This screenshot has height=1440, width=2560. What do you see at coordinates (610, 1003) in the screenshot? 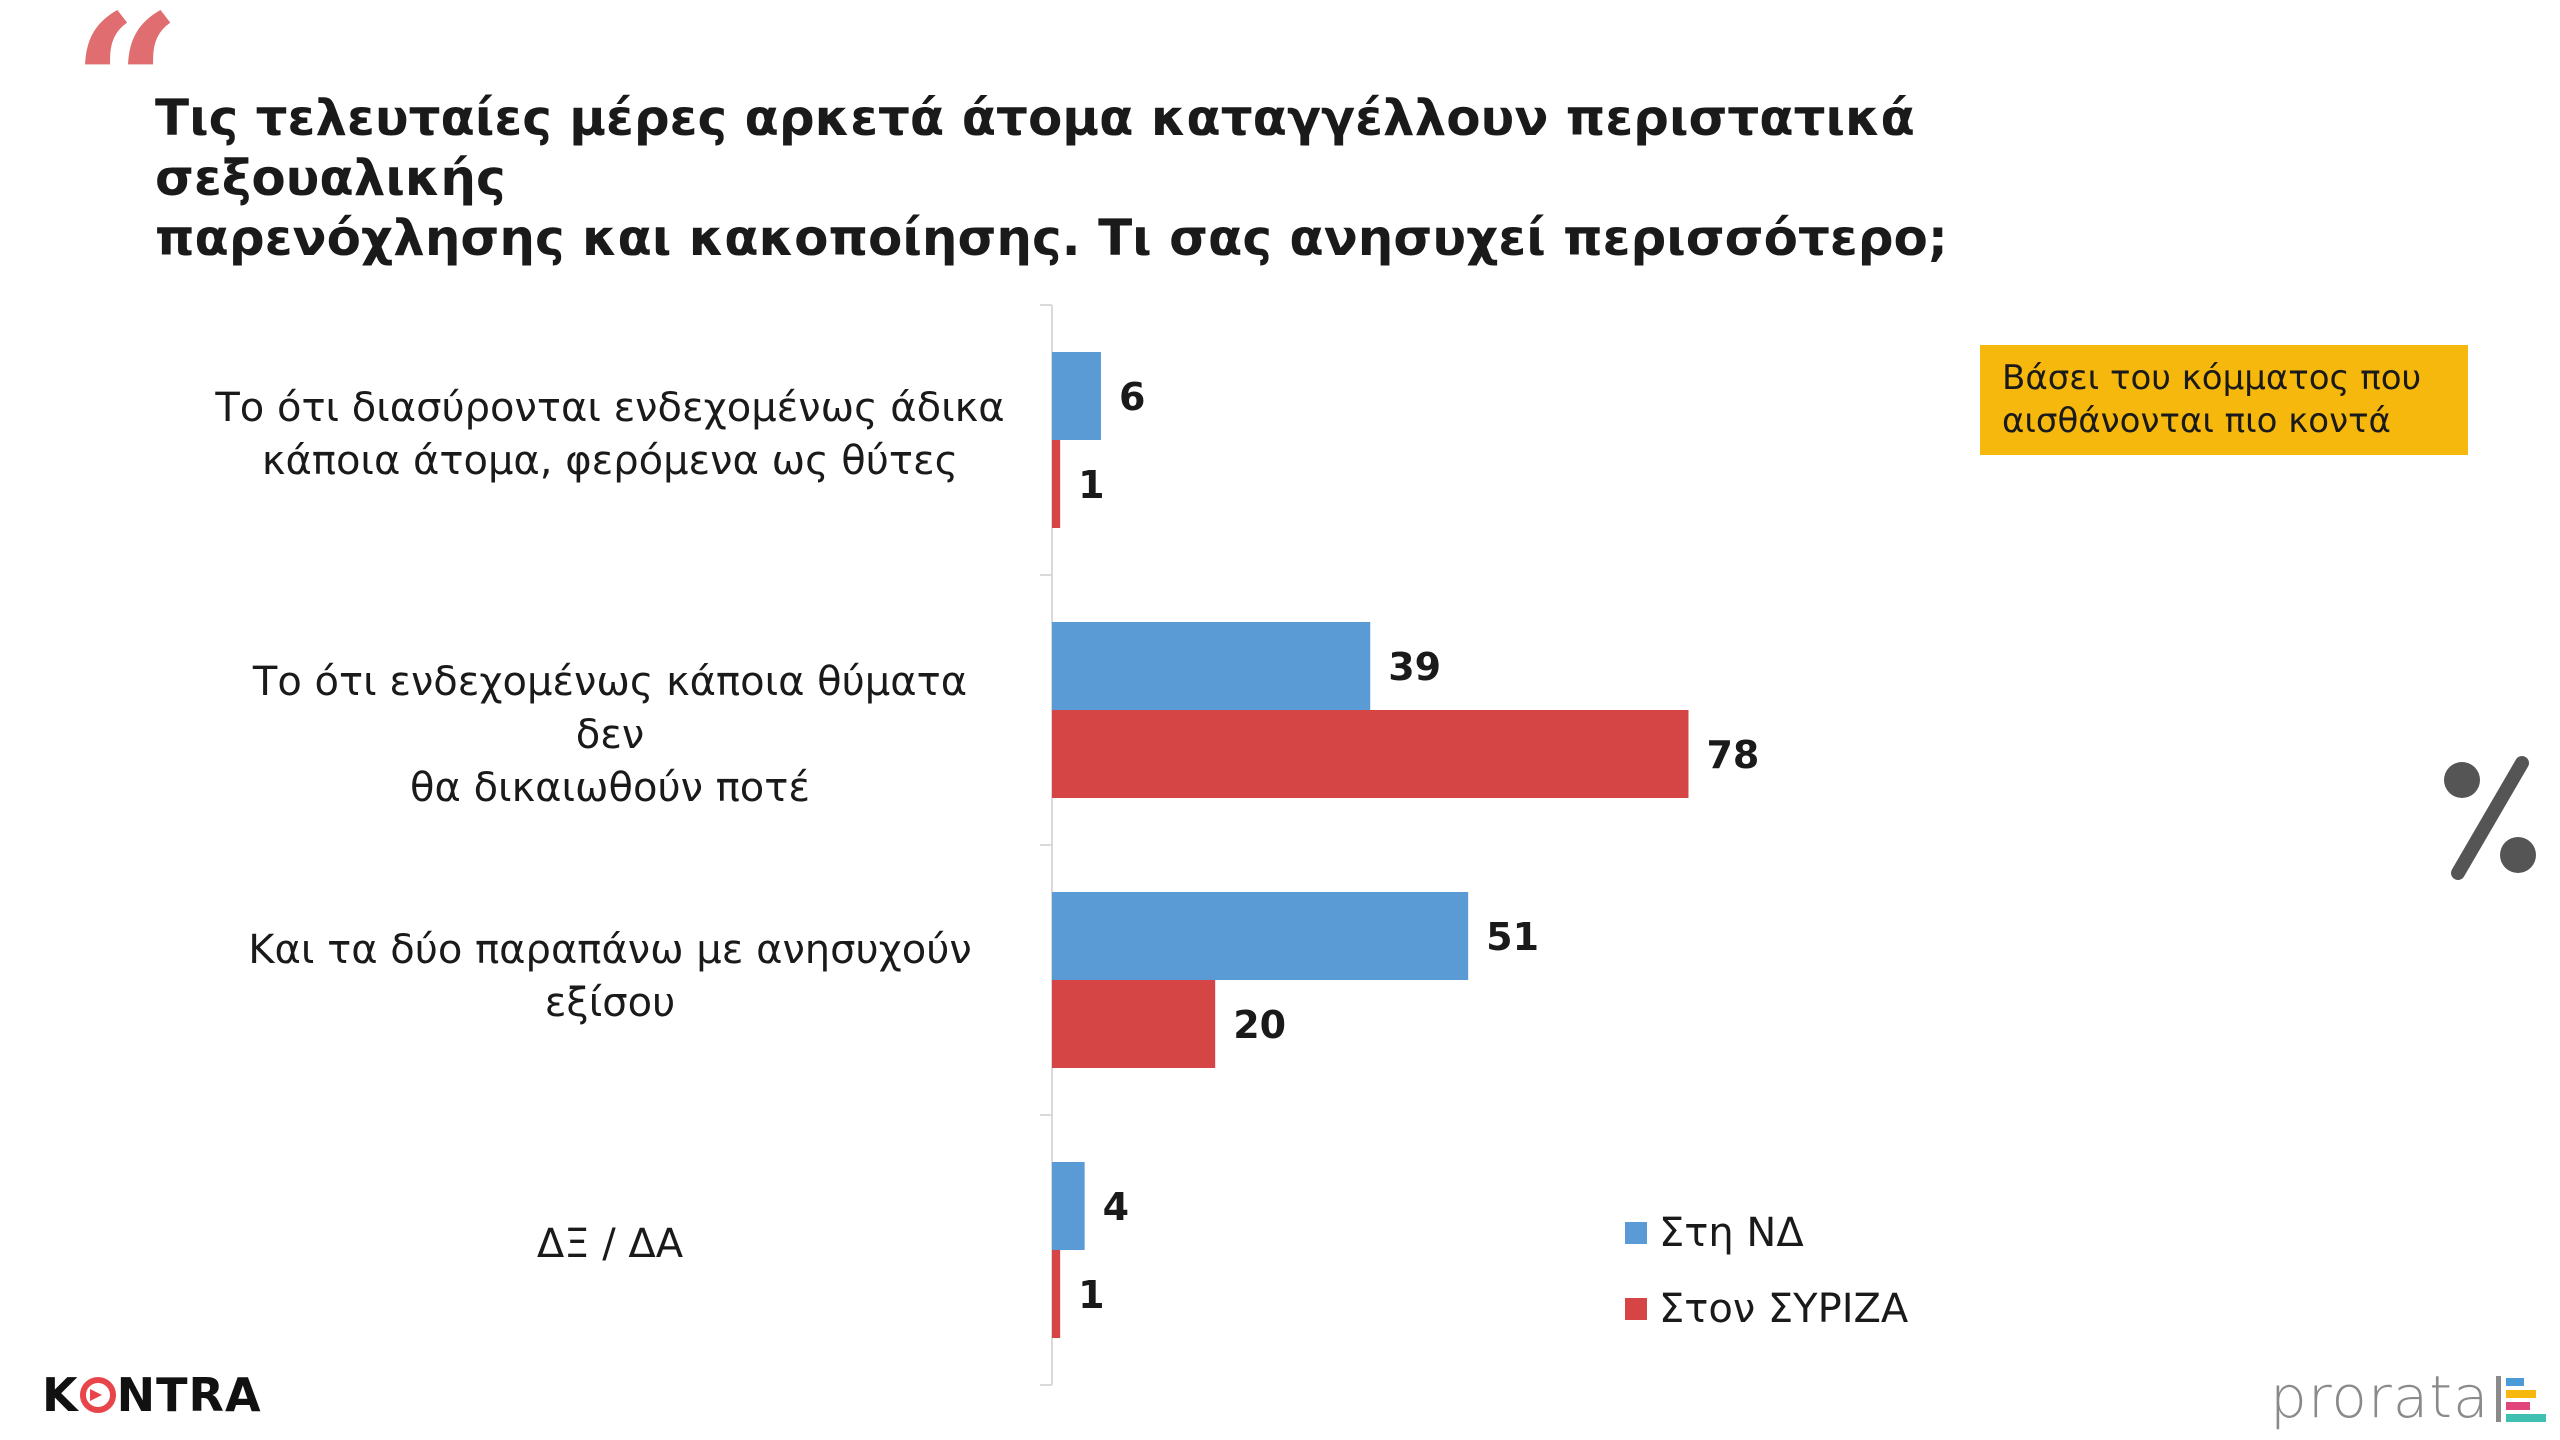
I see `category-label-3-line-2: εξίσου` at bounding box center [610, 1003].